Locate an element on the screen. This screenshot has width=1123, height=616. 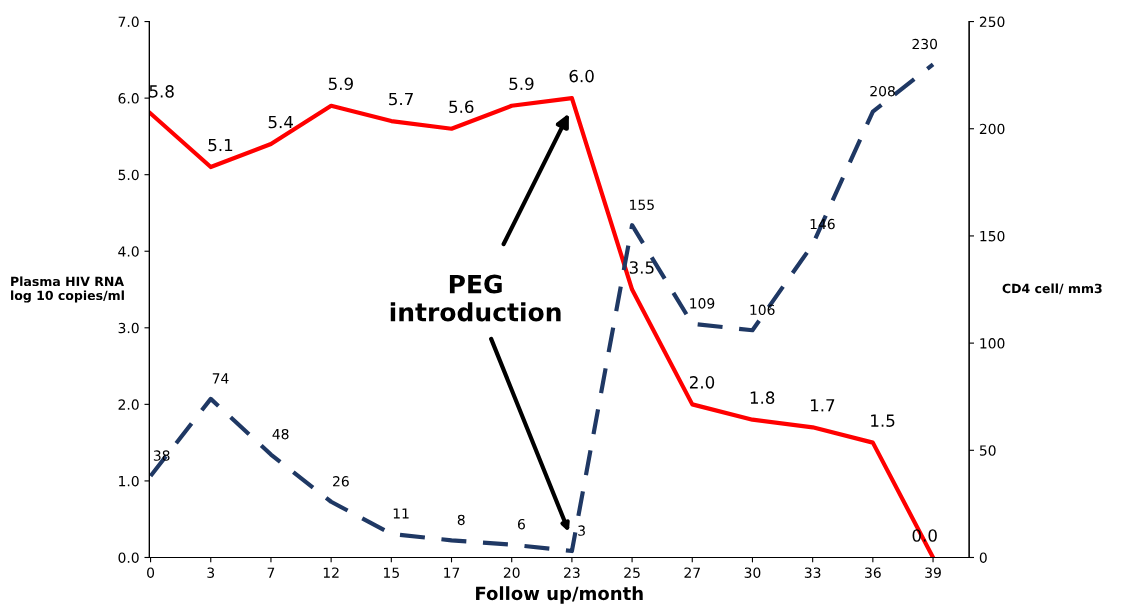
x-tick-label: 17 is located at coordinates (452, 572).